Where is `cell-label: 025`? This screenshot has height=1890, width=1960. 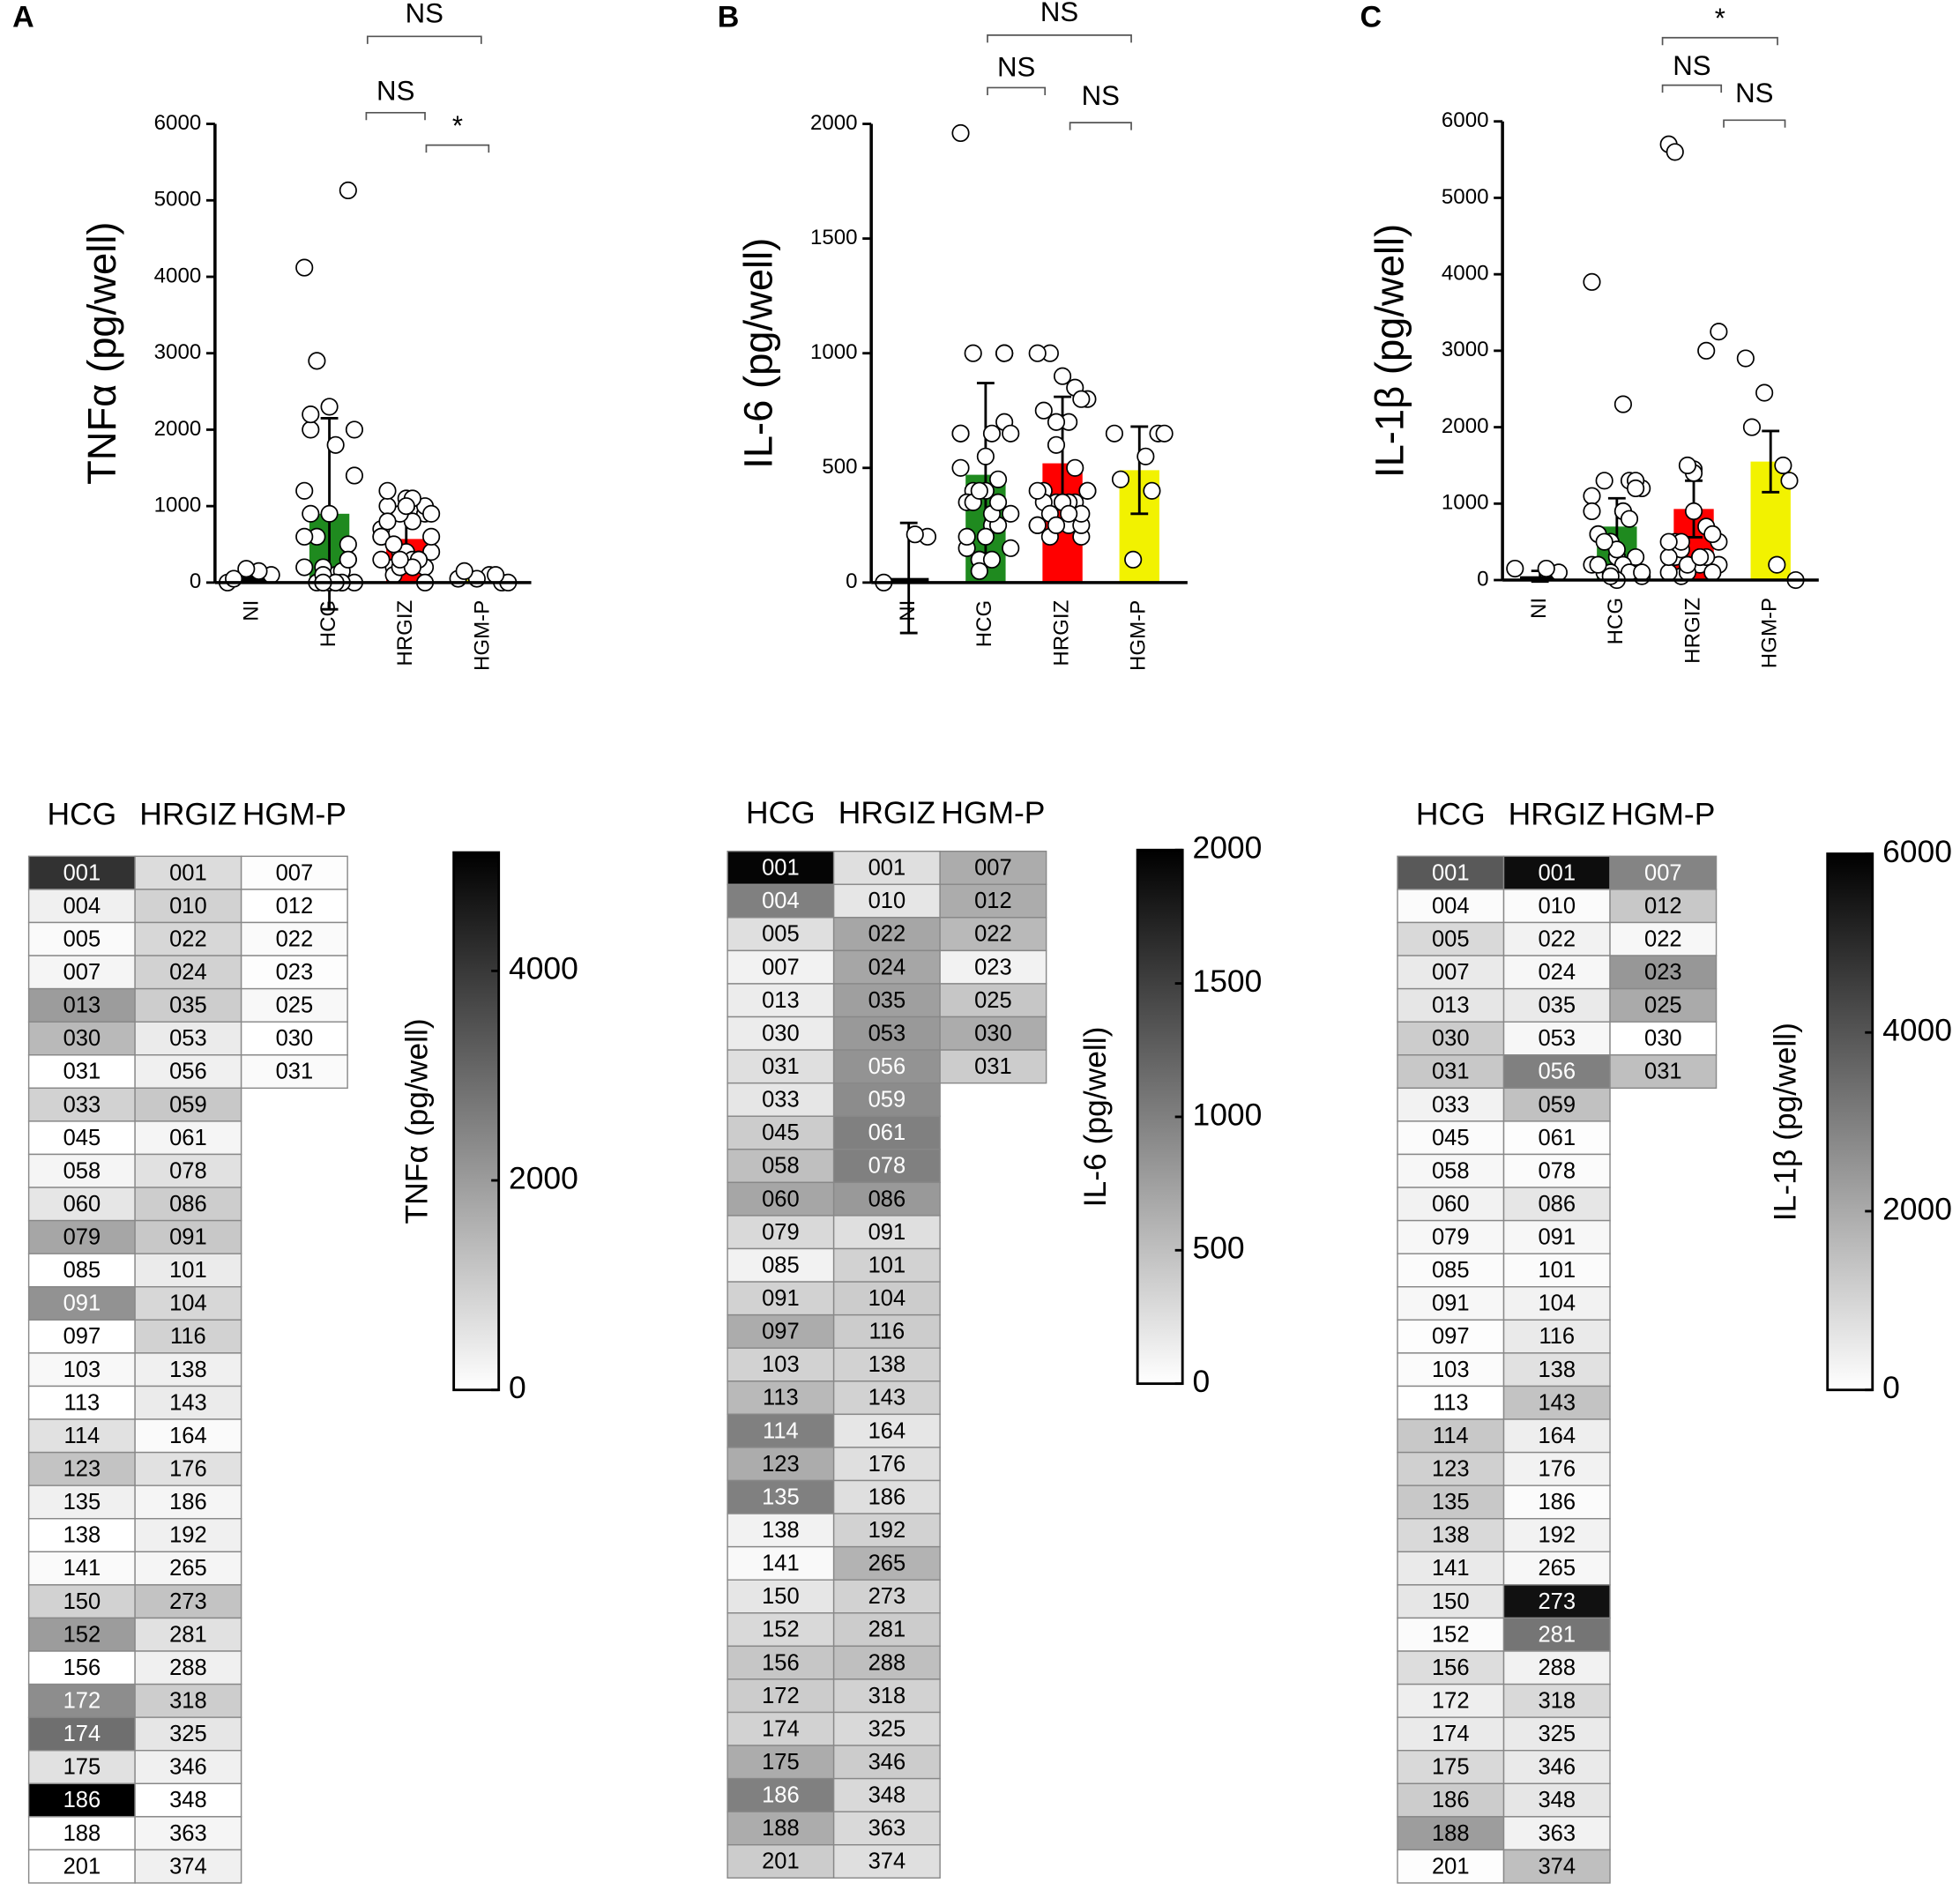 cell-label: 025 is located at coordinates (1663, 1005).